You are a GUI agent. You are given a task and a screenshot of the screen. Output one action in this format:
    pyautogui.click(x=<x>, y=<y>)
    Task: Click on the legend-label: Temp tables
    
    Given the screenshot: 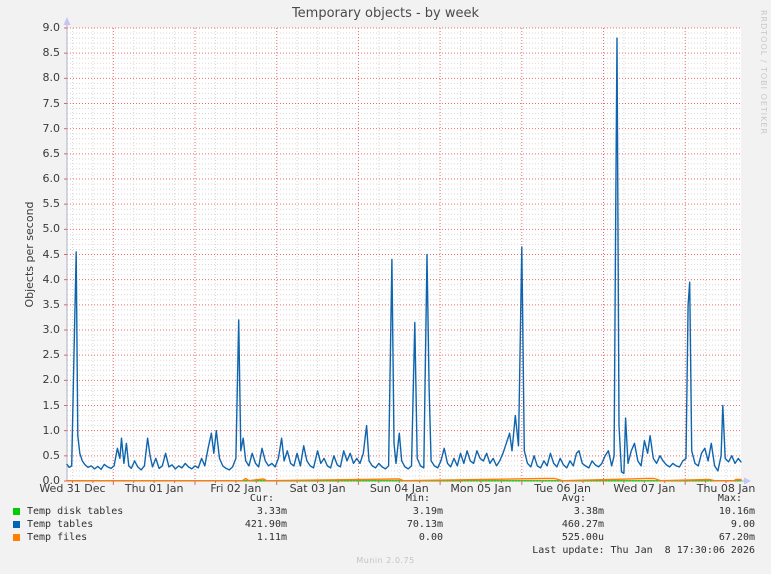 What is the action you would take?
    pyautogui.click(x=60, y=524)
    